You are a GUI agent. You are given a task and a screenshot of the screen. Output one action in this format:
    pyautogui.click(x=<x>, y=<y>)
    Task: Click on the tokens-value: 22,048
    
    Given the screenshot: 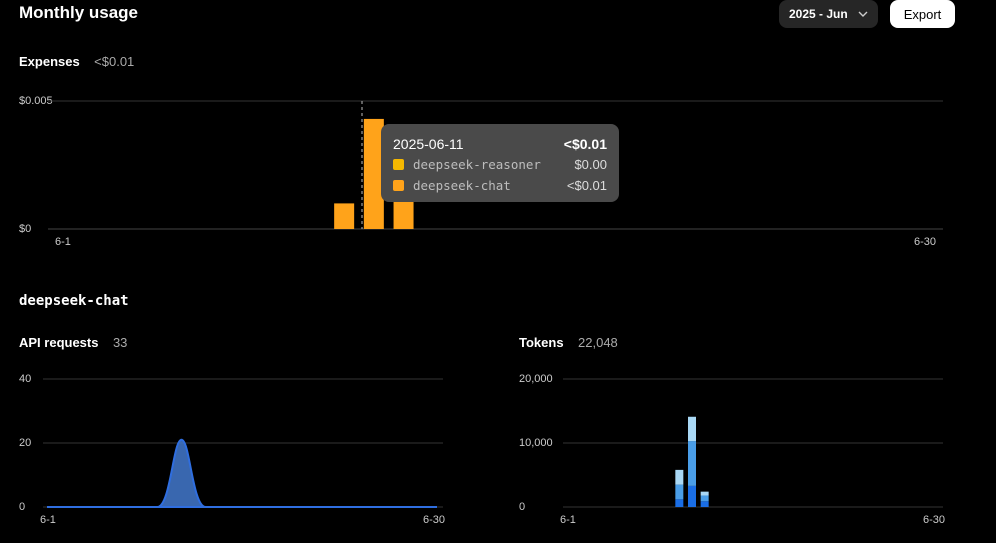 What is the action you would take?
    pyautogui.click(x=598, y=342)
    